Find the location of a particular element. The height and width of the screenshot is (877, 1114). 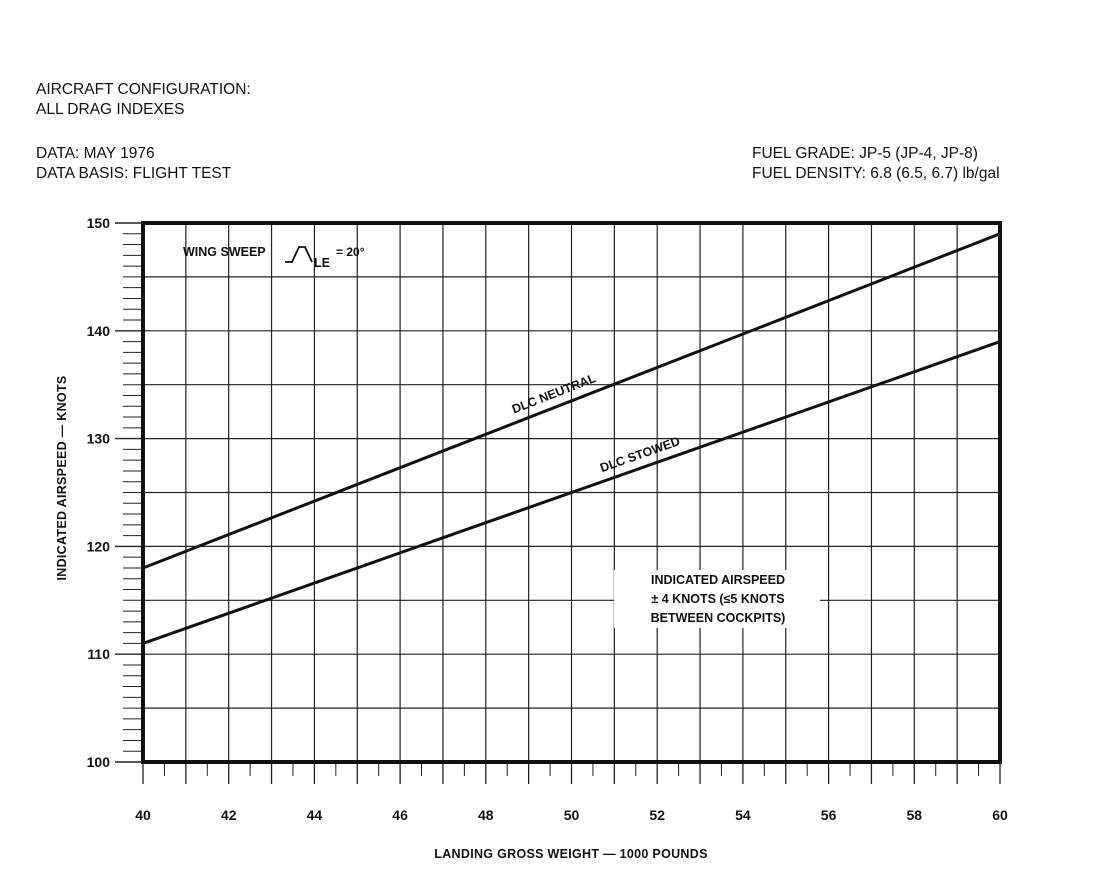

sweep-angle-symbol-icon is located at coordinates (299, 254).